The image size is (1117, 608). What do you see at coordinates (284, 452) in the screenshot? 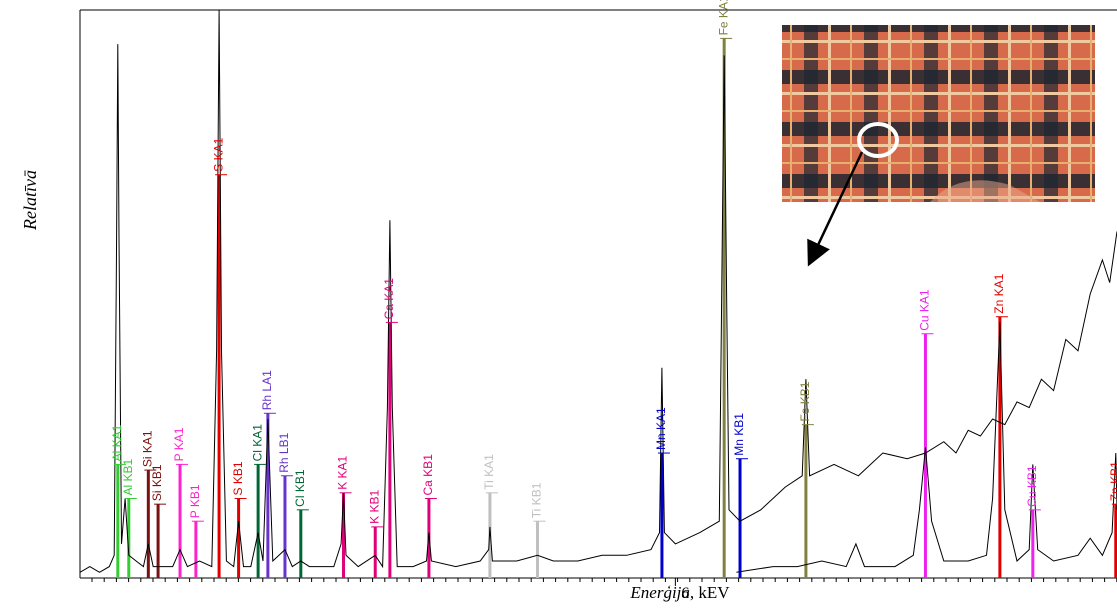
I see `element-label: Rh LB1` at bounding box center [284, 452].